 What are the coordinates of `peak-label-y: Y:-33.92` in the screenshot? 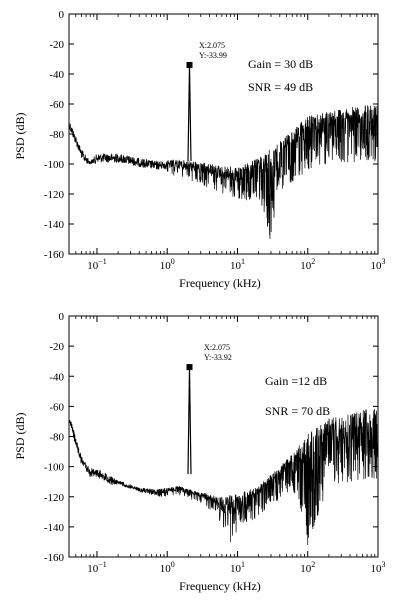 It's located at (218, 357).